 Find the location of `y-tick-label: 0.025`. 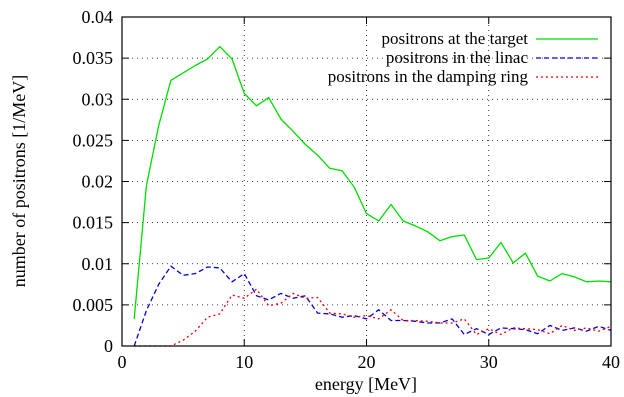

y-tick-label: 0.025 is located at coordinates (93, 140).